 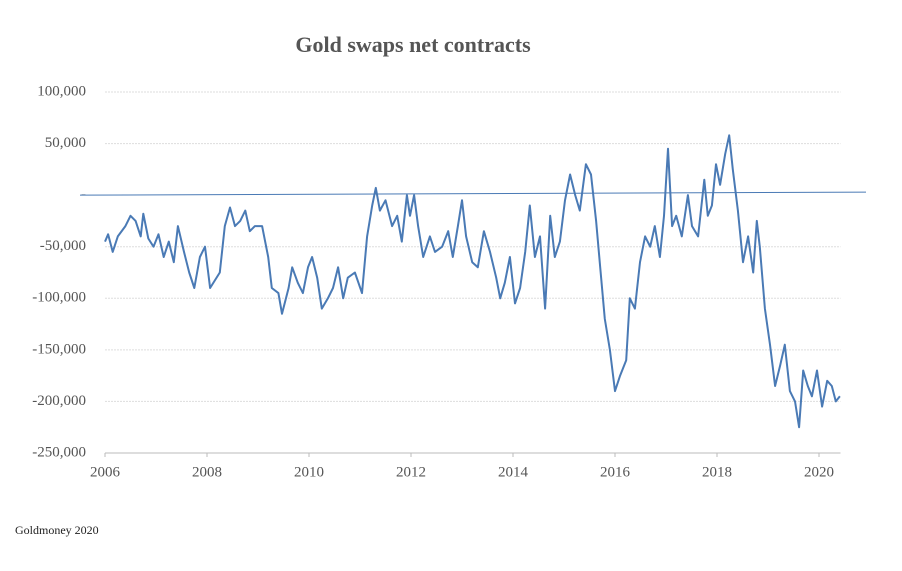 I want to click on y-tick-label: 50,000, so click(x=65, y=143).